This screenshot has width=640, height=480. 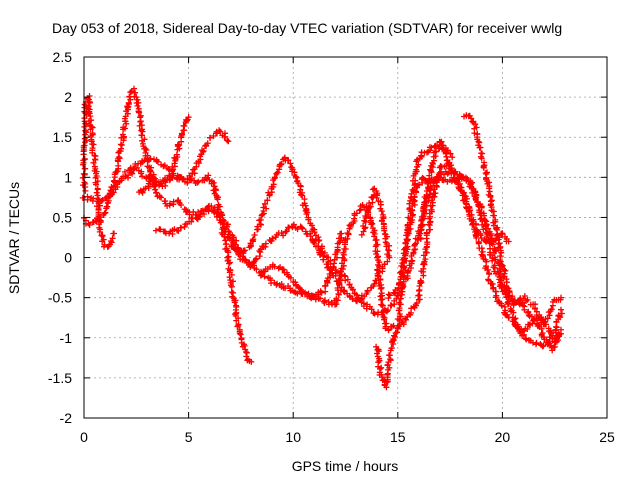 What do you see at coordinates (189, 437) in the screenshot?
I see `x-tick-label: 5` at bounding box center [189, 437].